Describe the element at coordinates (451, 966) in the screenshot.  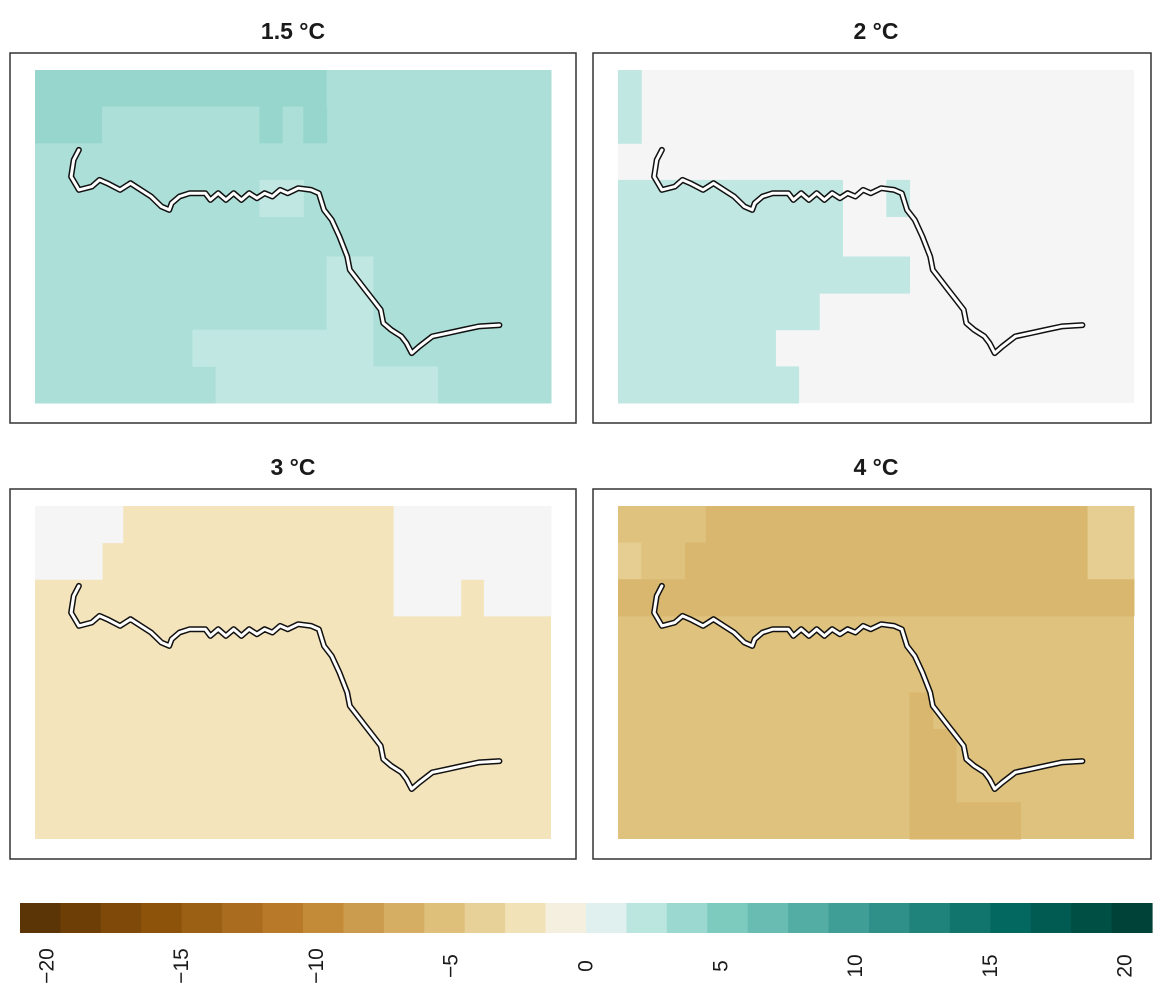
I see `colorbar-tick-label: −5` at that location.